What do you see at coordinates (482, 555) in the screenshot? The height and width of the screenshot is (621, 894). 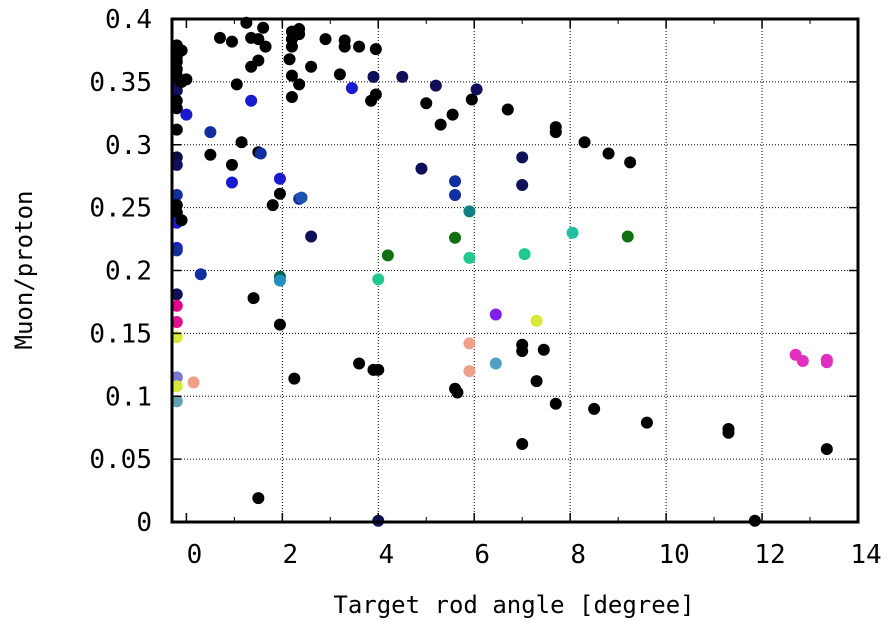 I see `x-tick-label: 6` at bounding box center [482, 555].